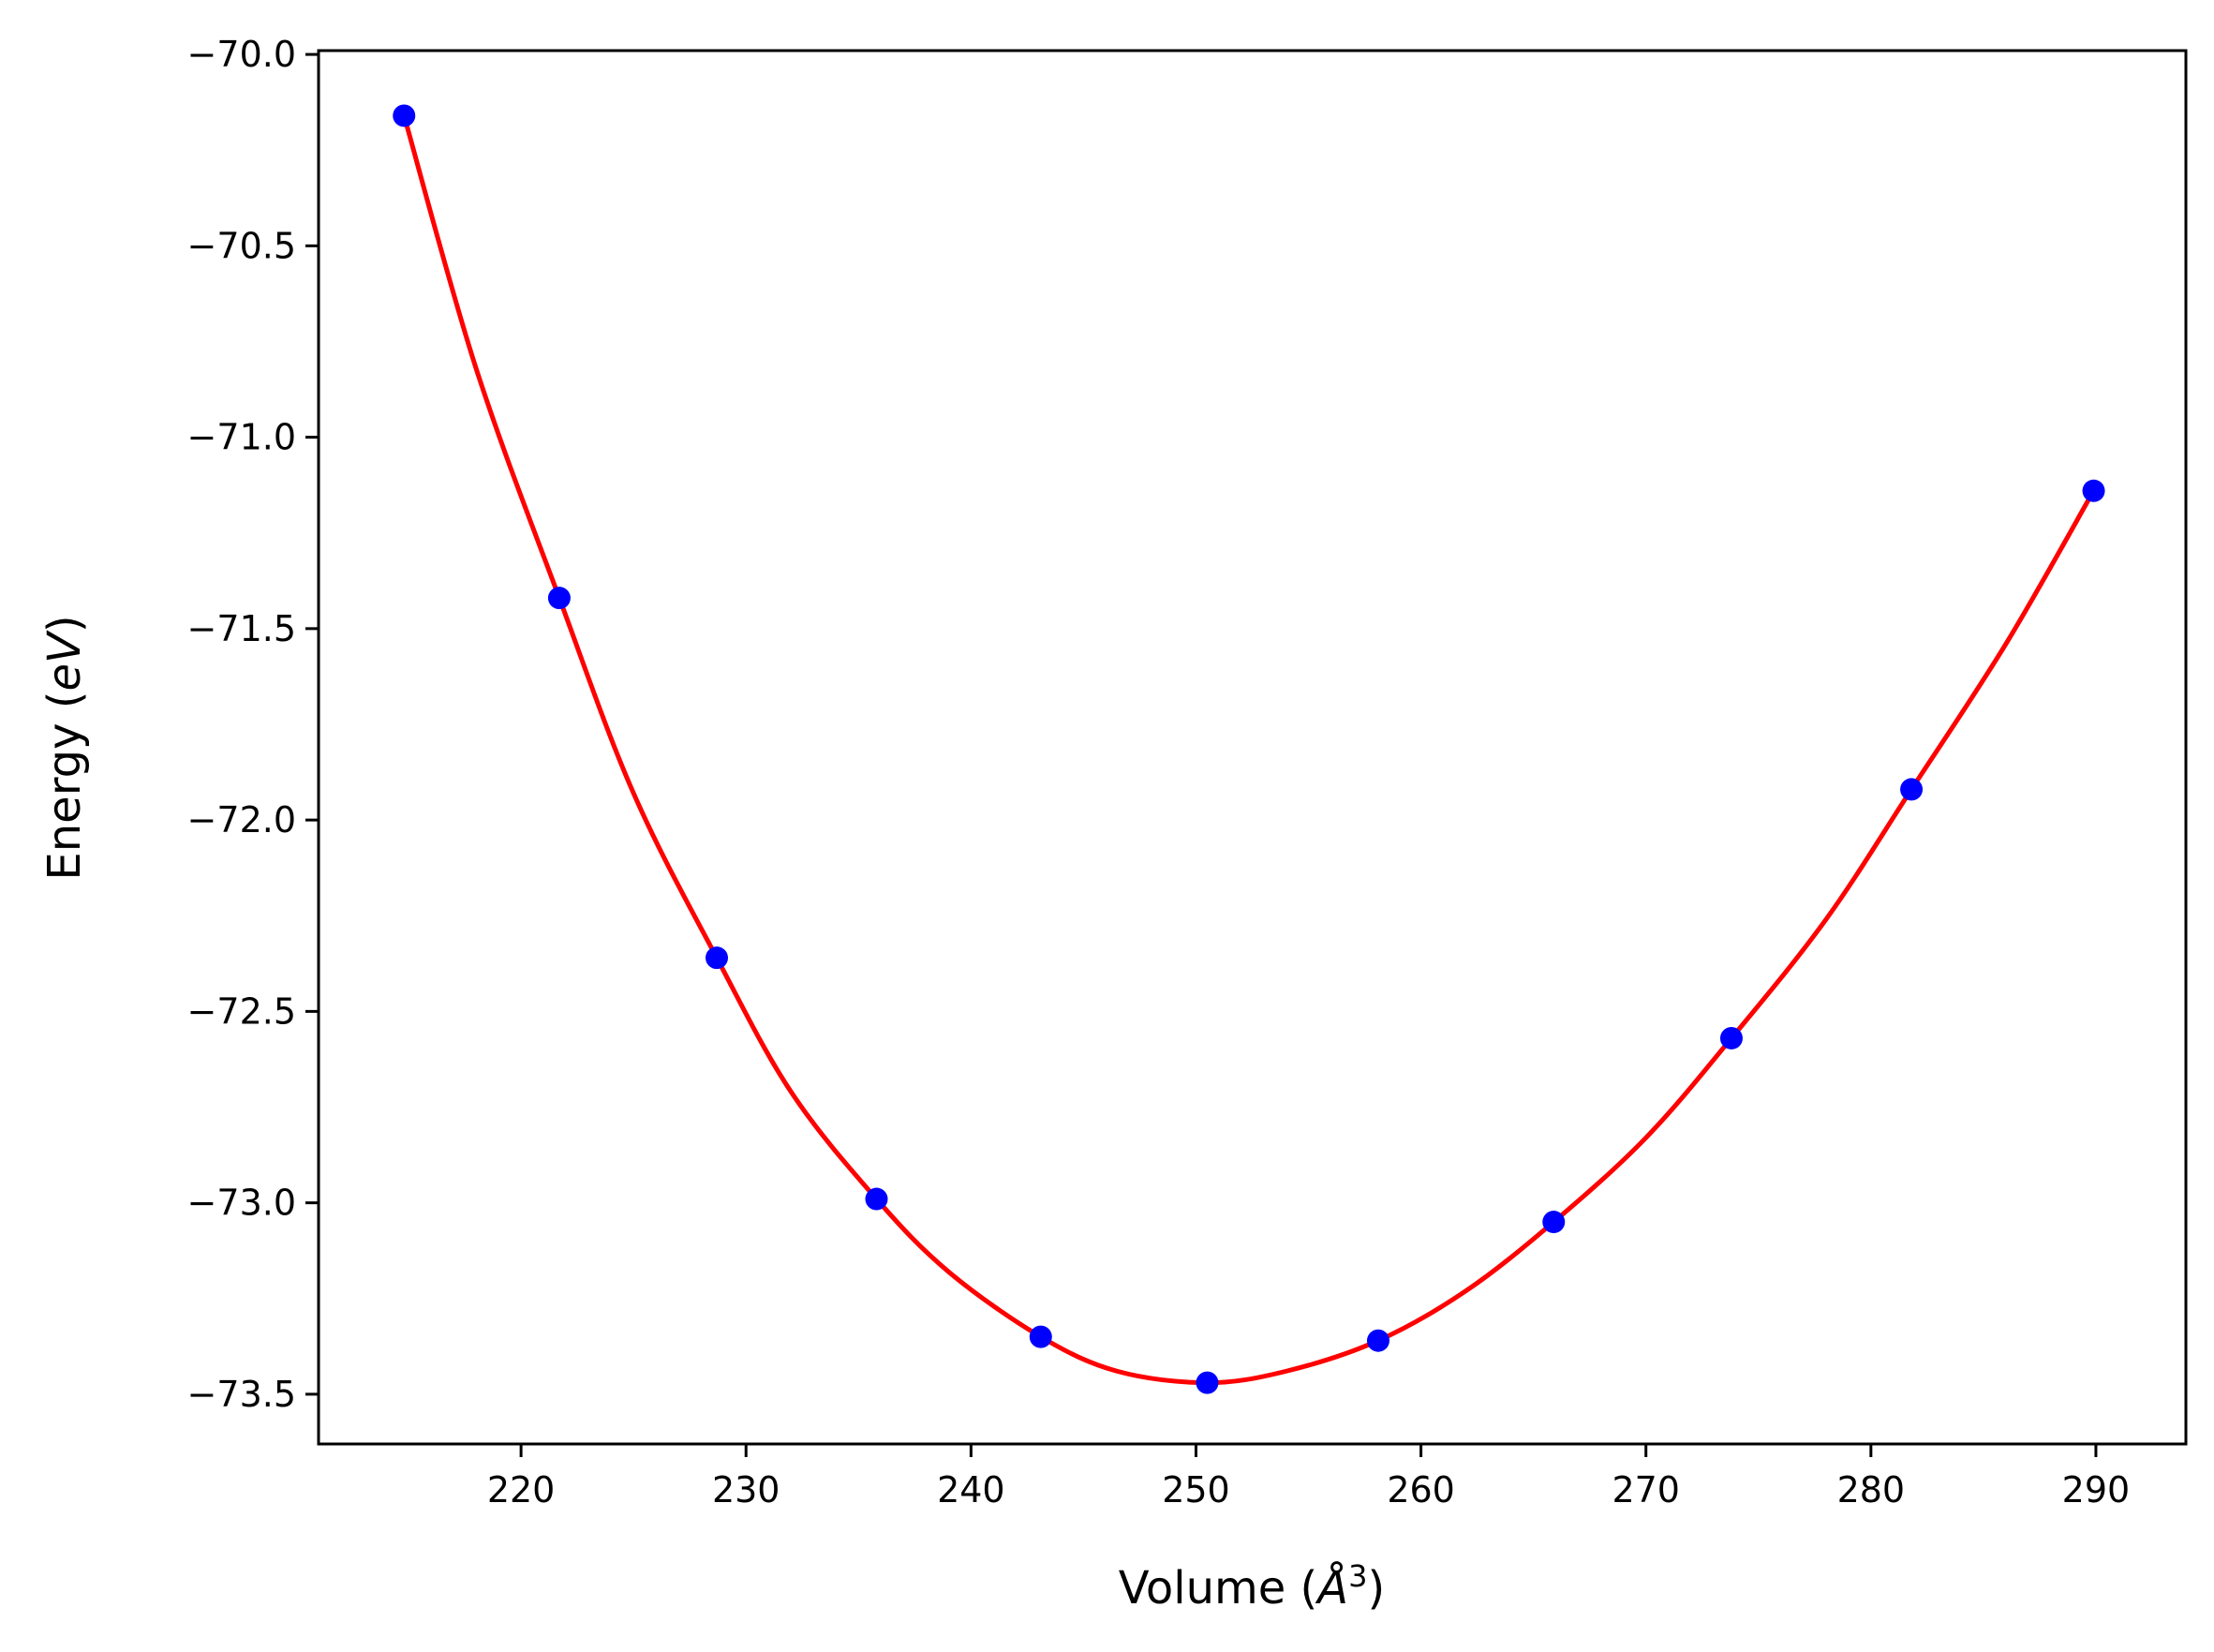  Describe the element at coordinates (241, 628) in the screenshot. I see `y-tick-label: −71.5` at that location.